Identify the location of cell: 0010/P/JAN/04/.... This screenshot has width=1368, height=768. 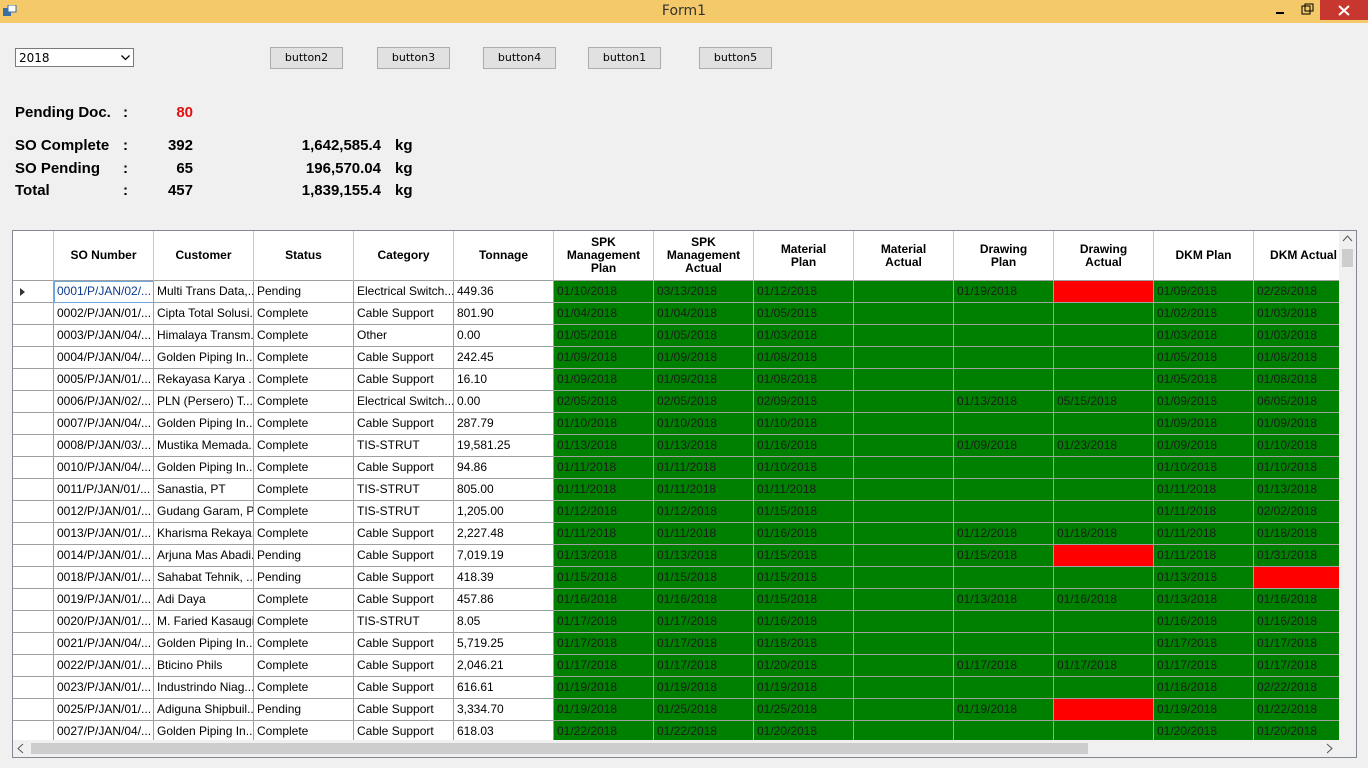
(104, 468).